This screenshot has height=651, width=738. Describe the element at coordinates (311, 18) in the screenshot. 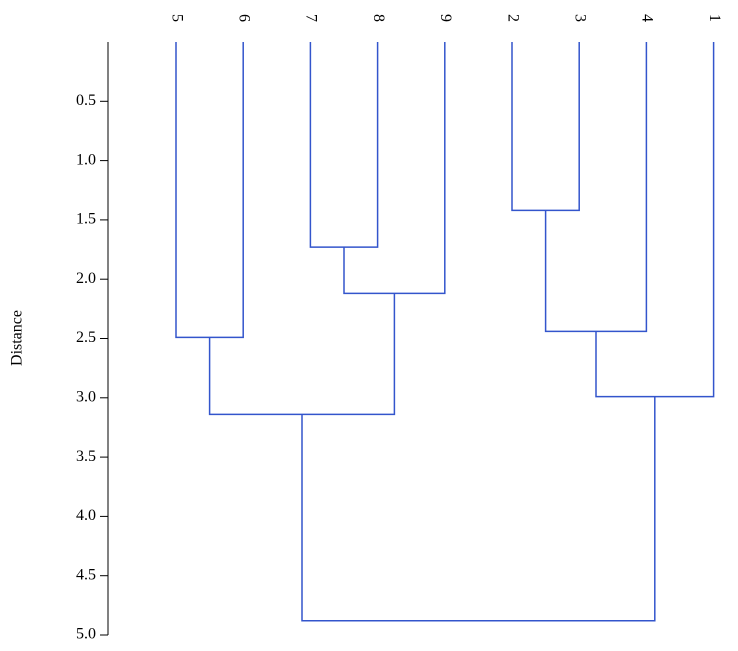

I see `leaf-label: 7` at that location.